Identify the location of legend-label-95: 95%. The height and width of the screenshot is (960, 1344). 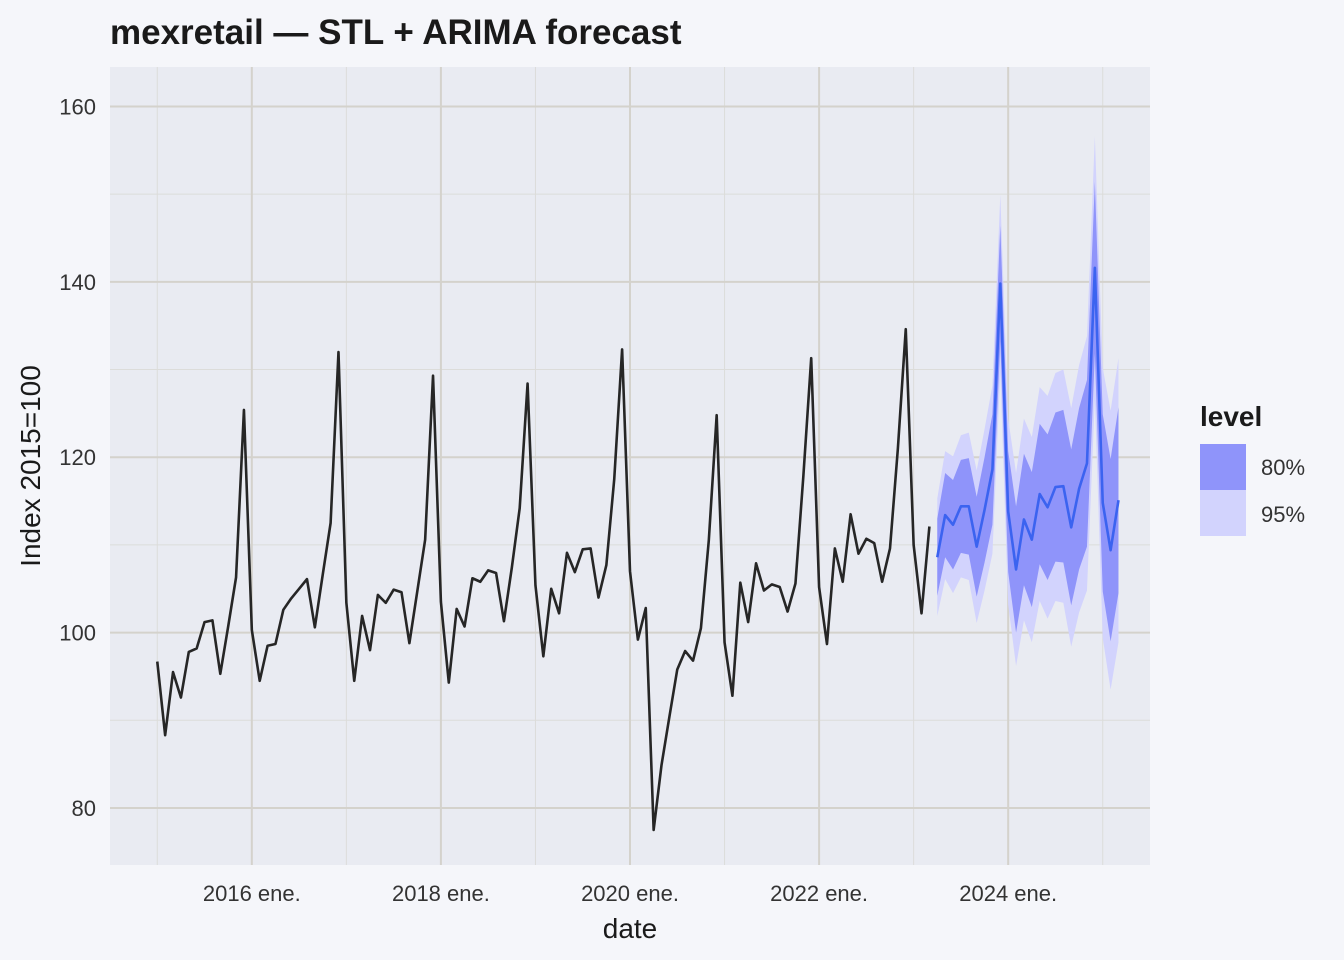
(1283, 514).